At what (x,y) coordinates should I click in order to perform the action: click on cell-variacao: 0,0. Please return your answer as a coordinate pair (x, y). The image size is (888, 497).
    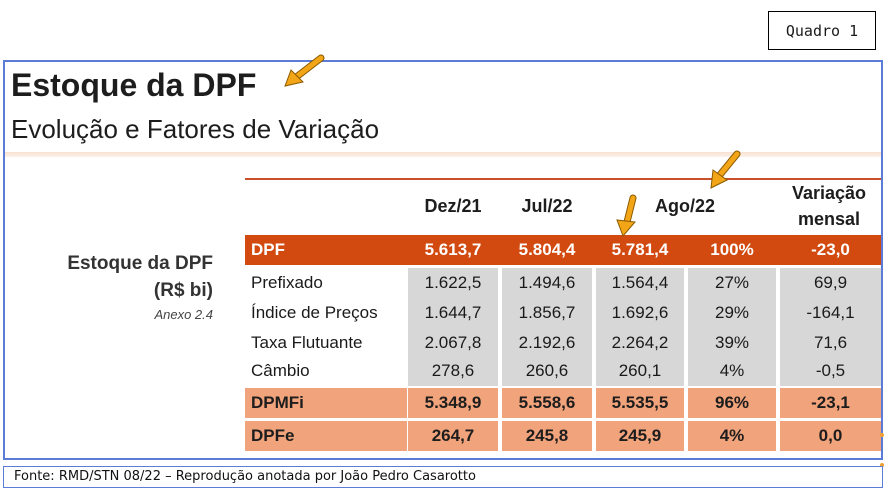
    Looking at the image, I should click on (830, 436).